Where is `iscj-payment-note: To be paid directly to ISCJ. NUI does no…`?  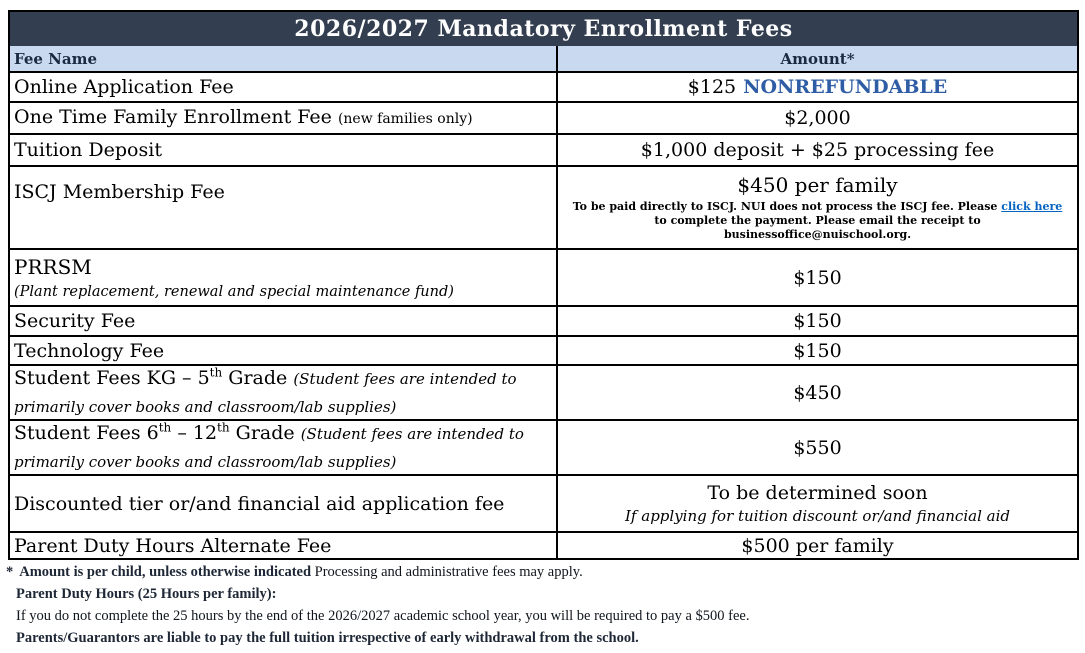
iscj-payment-note: To be paid directly to ISCJ. NUI does no… is located at coordinates (817, 221).